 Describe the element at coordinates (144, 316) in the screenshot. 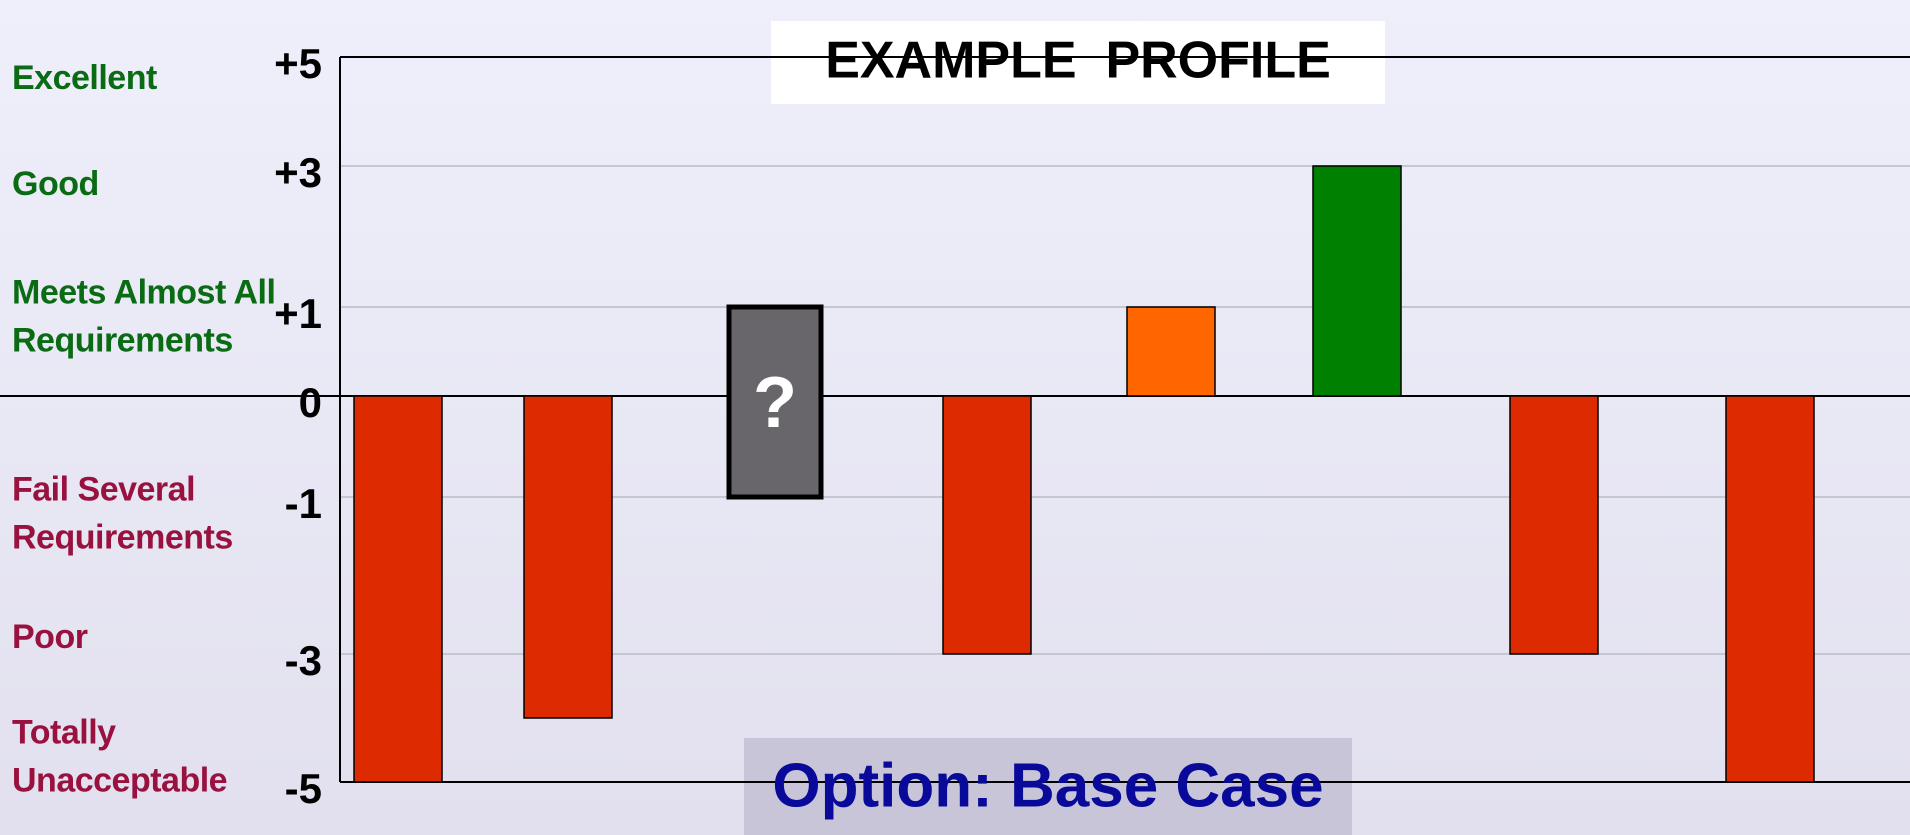

I see `rating-label: Meets Almost All Requirements` at that location.